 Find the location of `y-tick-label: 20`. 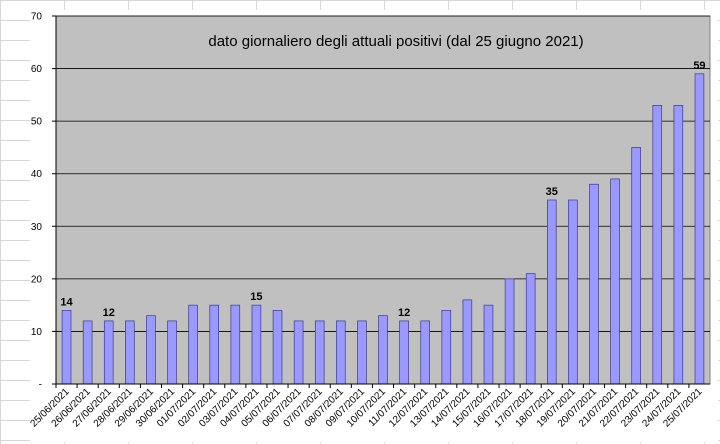

y-tick-label: 20 is located at coordinates (37, 279).